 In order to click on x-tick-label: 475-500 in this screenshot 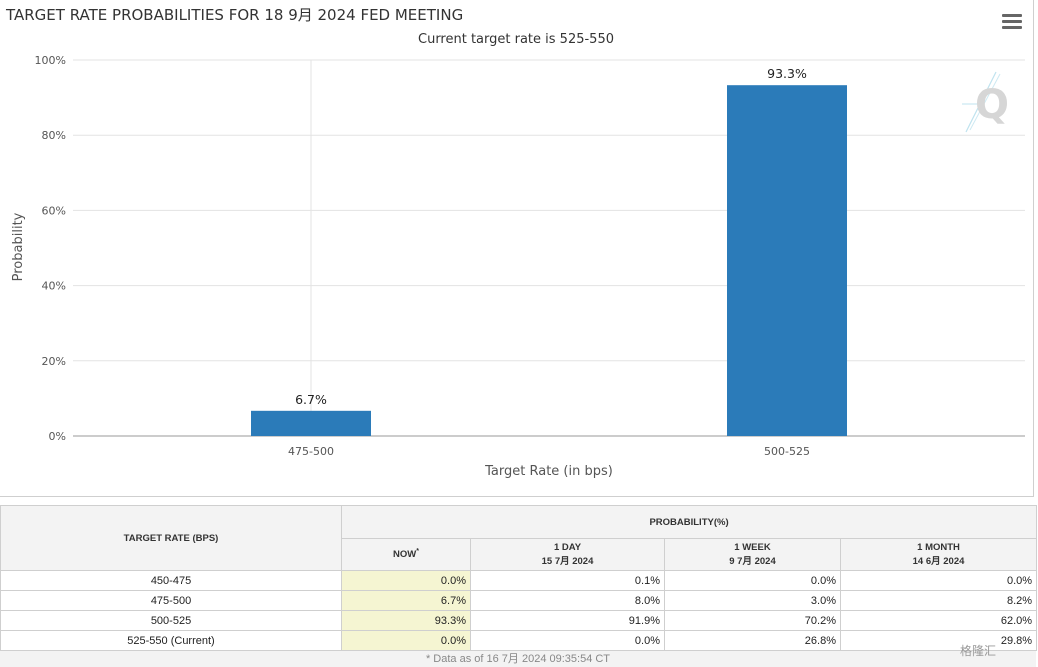, I will do `click(311, 451)`.